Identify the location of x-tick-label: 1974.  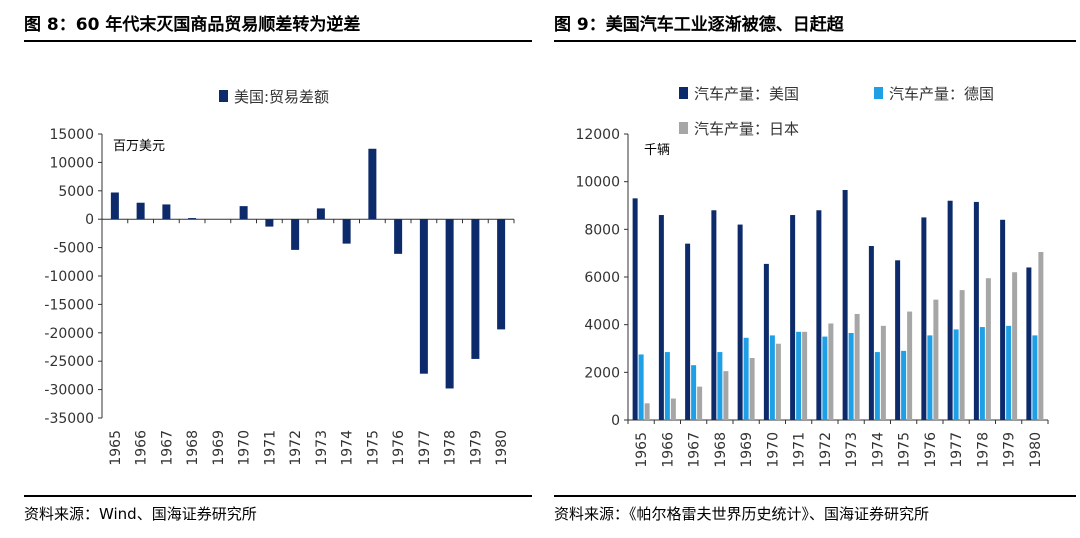
(348, 448).